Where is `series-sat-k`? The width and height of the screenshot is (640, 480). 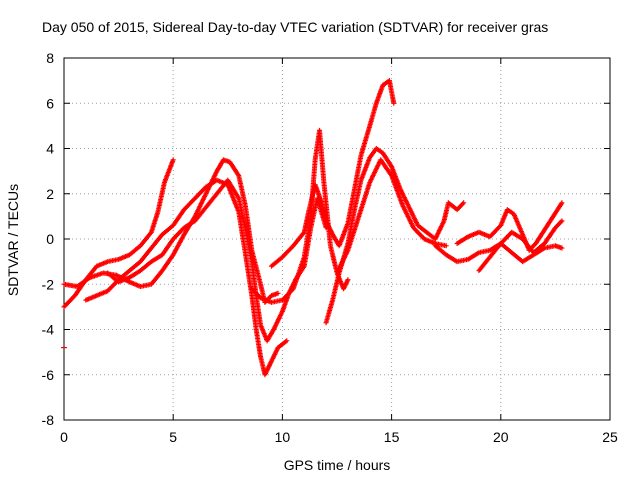 series-sat-k is located at coordinates (520, 246).